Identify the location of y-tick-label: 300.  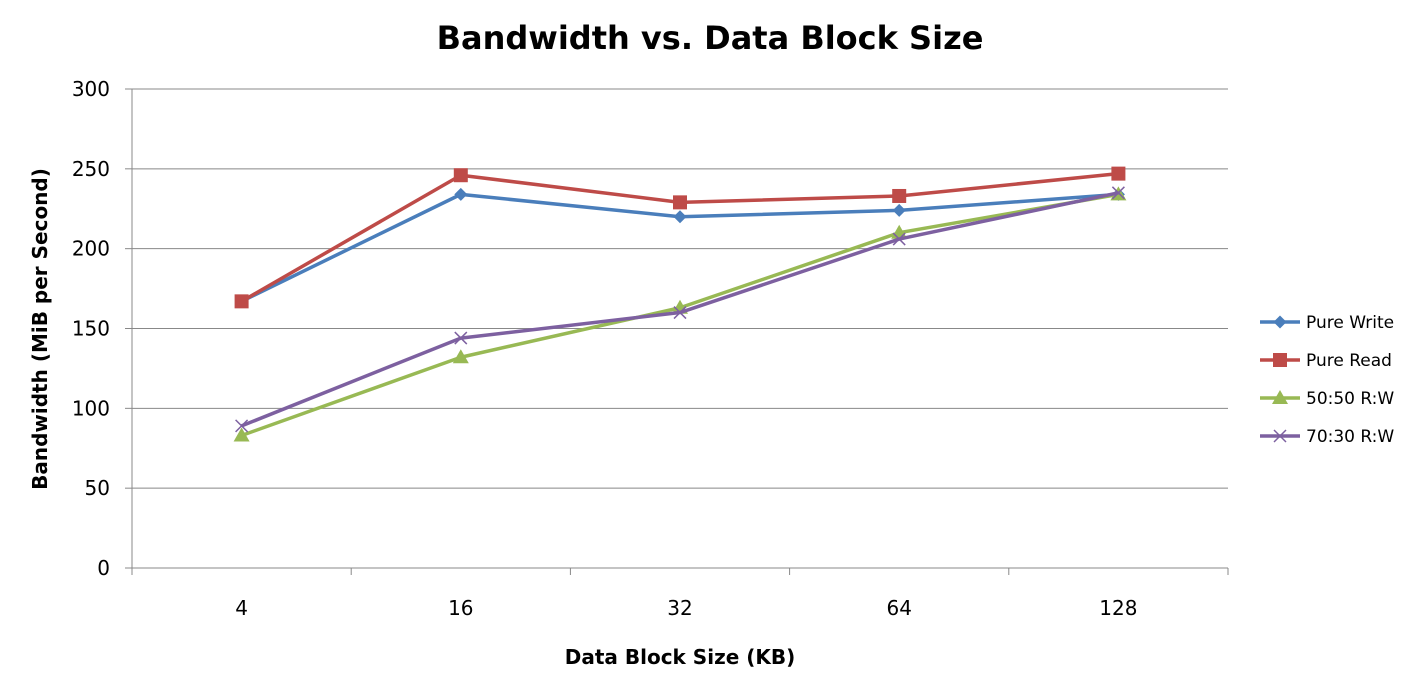
(91, 89).